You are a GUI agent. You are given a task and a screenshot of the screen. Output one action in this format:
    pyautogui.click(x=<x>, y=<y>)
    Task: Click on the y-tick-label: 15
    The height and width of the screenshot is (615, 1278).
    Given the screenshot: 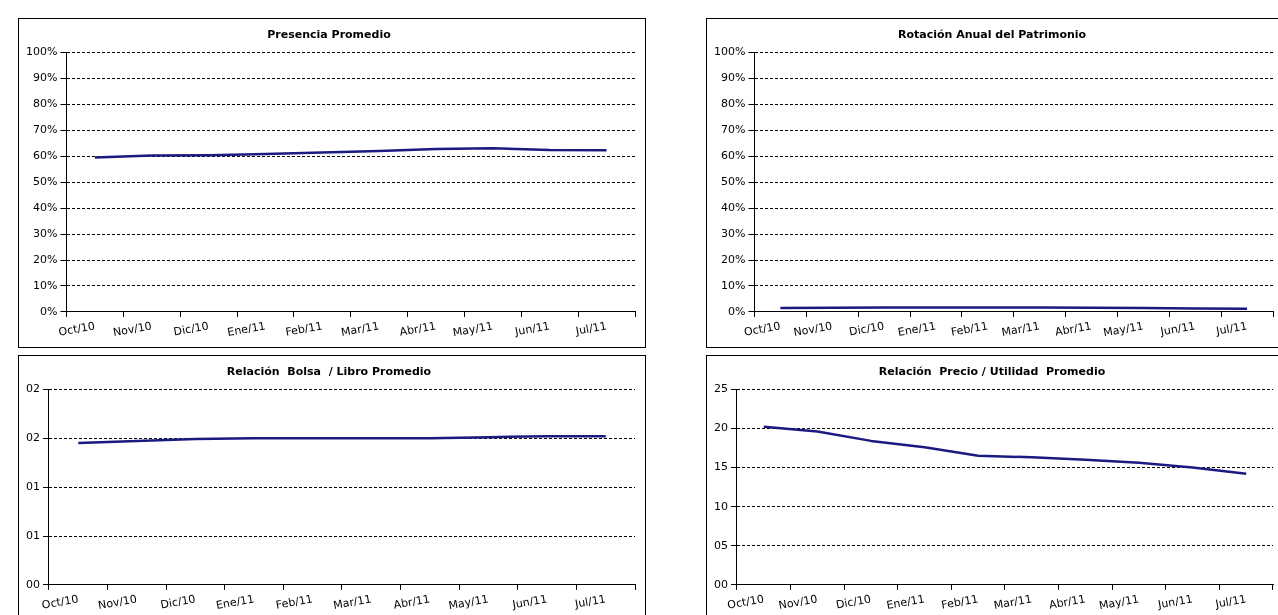 What is the action you would take?
    pyautogui.click(x=721, y=467)
    